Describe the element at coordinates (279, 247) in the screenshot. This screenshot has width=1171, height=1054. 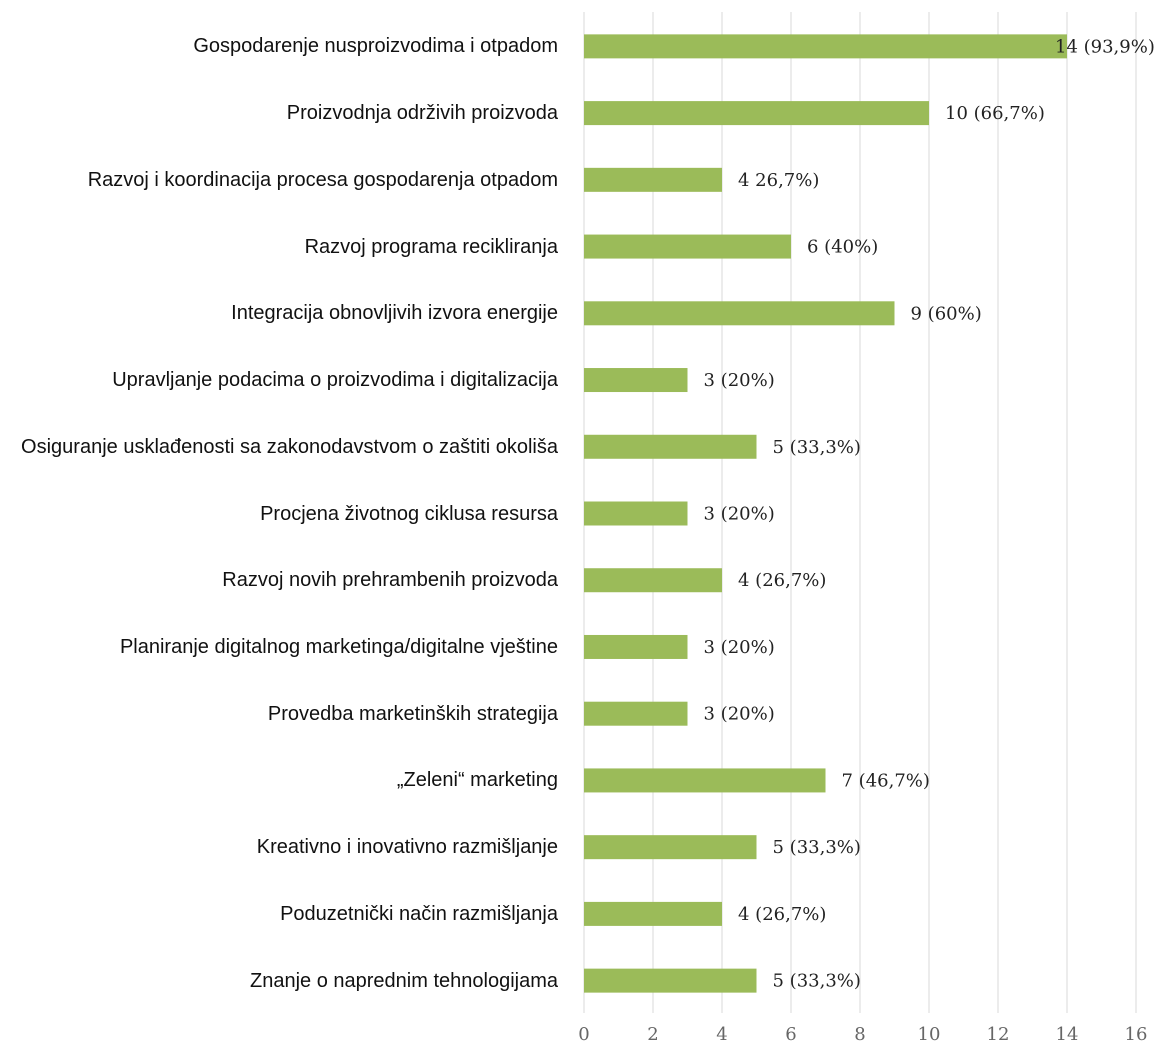
I see `category-label-row: Razvoj programa recikliranja` at that location.